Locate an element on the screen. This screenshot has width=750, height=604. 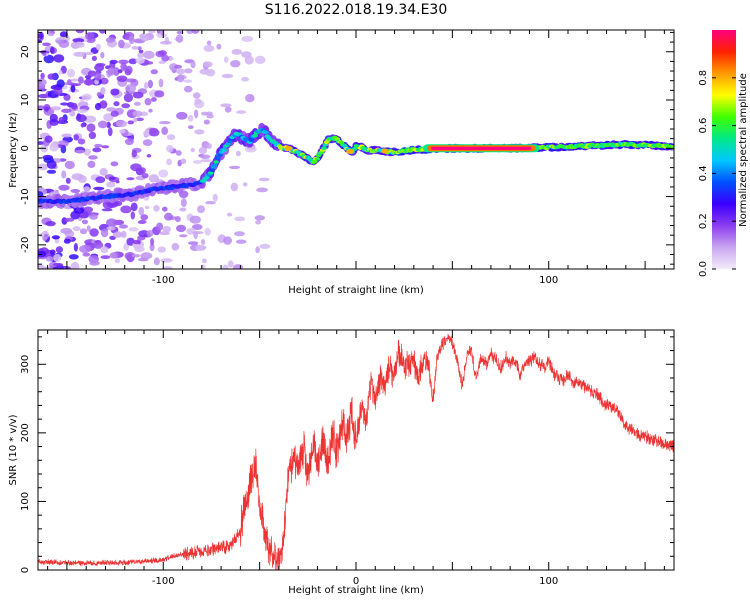
x-tick-label: 100 is located at coordinates (548, 280).